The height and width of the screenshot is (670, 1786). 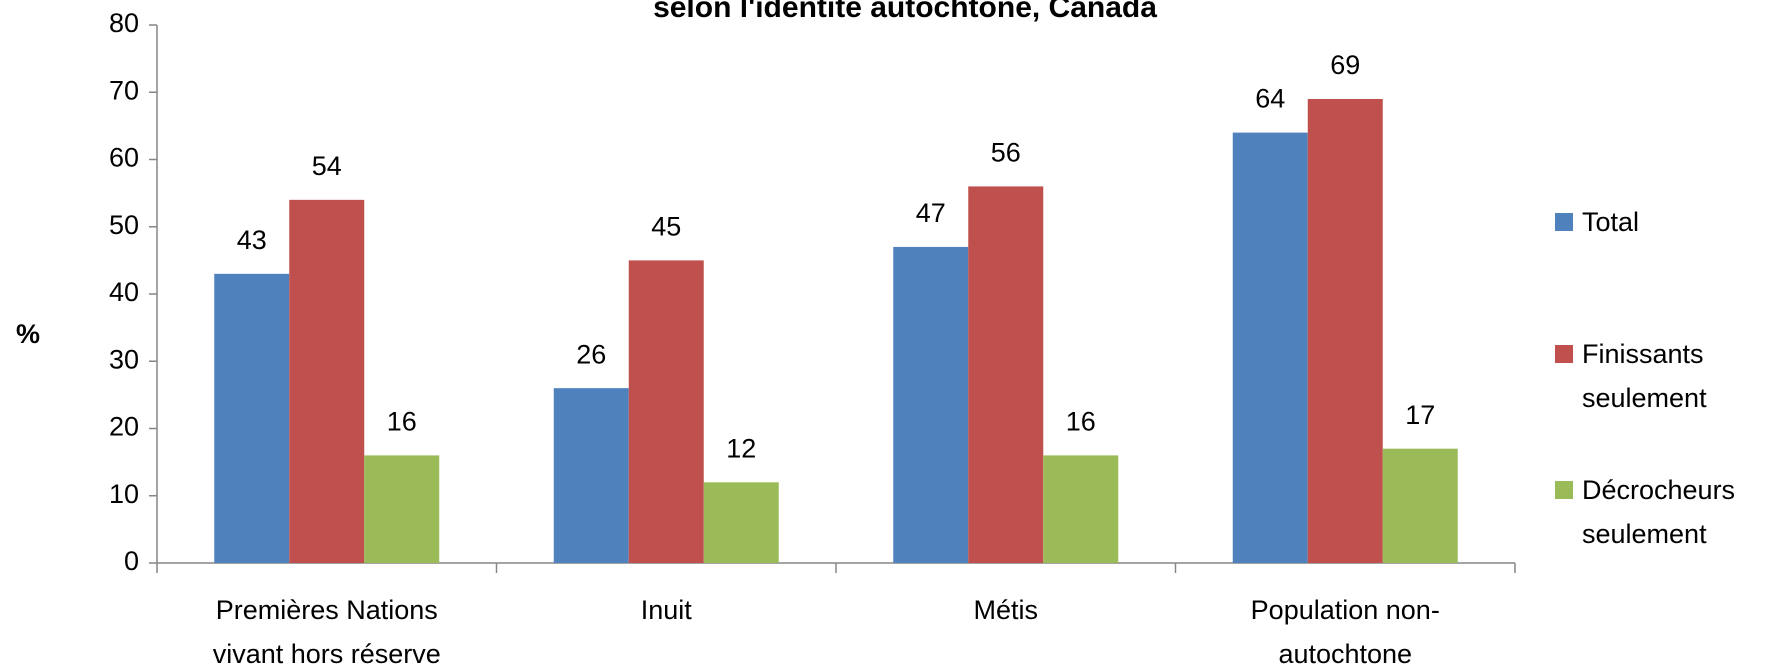 What do you see at coordinates (1005, 610) in the screenshot?
I see `x-tick-label: Métis` at bounding box center [1005, 610].